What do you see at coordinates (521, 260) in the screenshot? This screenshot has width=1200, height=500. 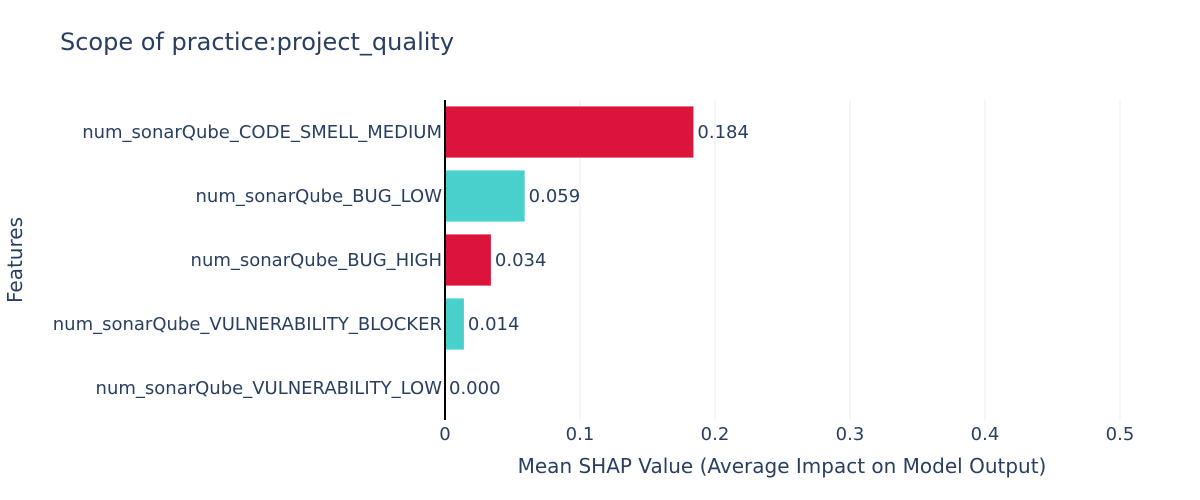 I see `bar-value-label: 0.034` at bounding box center [521, 260].